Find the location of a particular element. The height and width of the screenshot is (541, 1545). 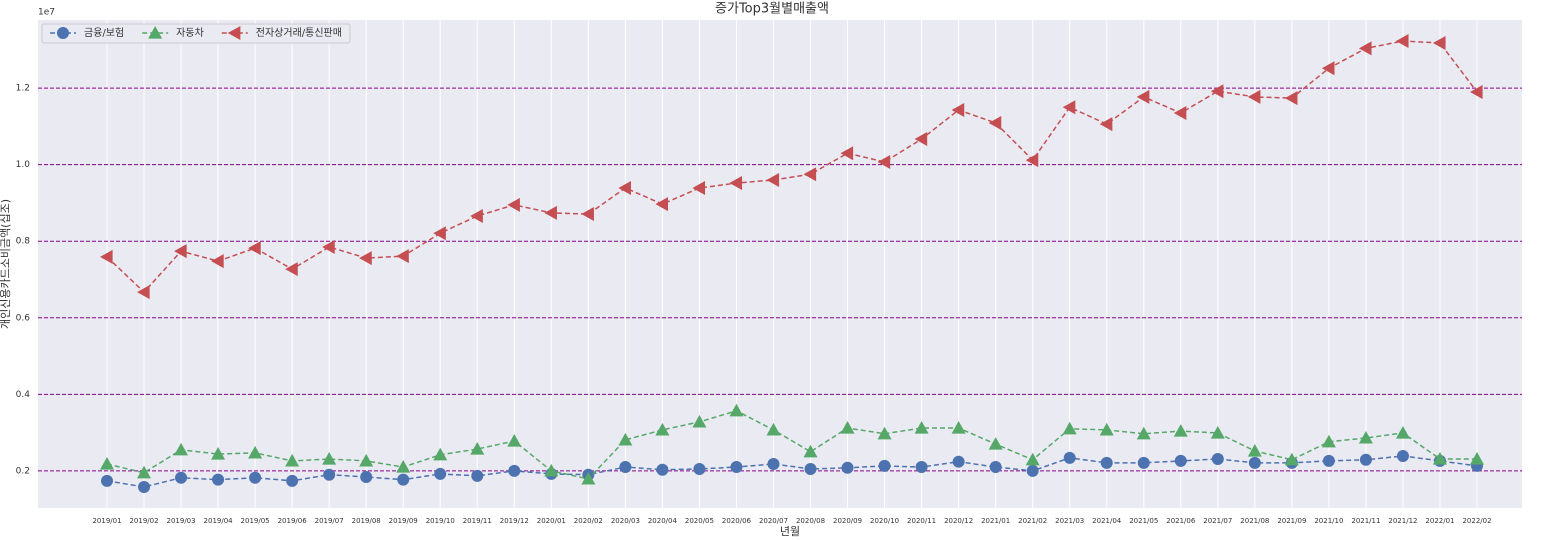

y-tick-label: 0.2 is located at coordinates (23, 471).